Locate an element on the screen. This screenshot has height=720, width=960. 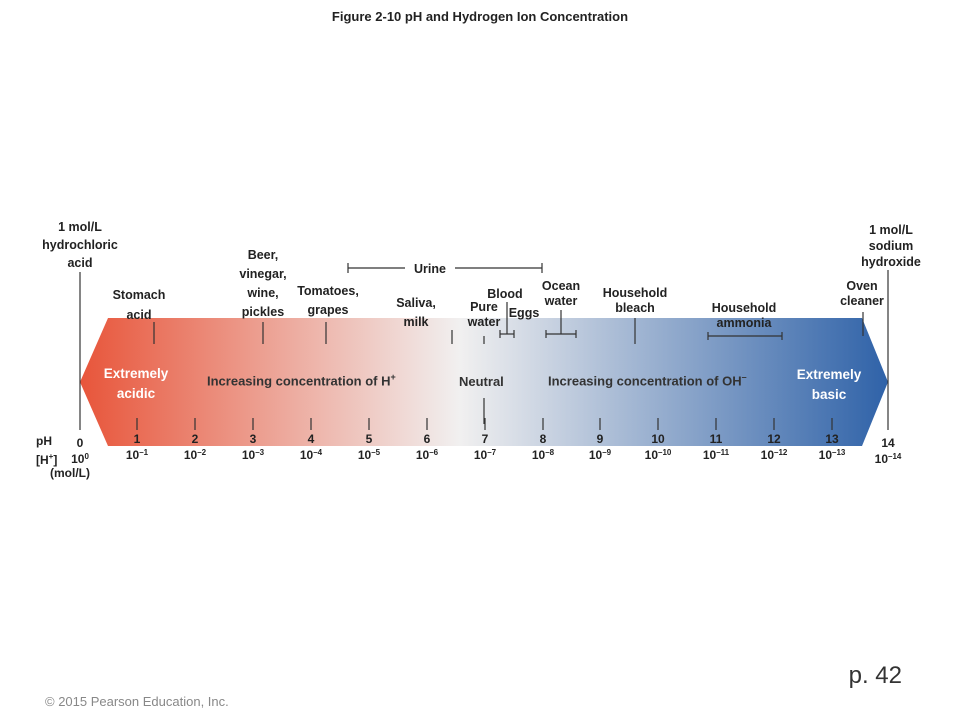
tick-lines is located at coordinates (484, 406).